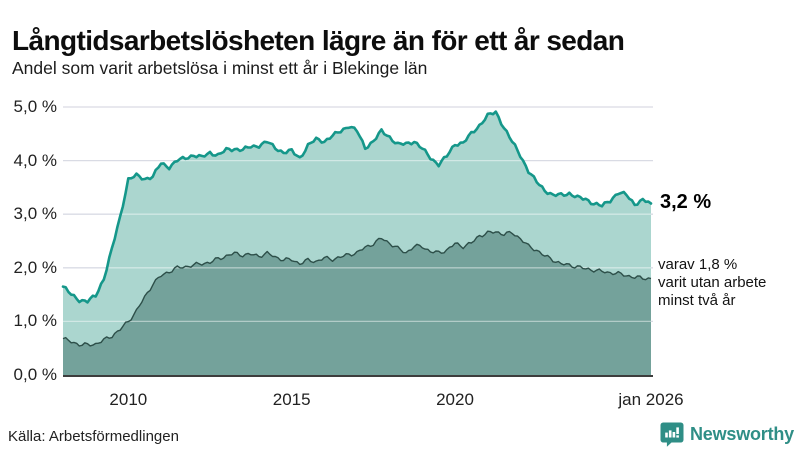 The height and width of the screenshot is (450, 800). What do you see at coordinates (35, 321) in the screenshot?
I see `y-axis-tick-label: 1,0 %` at bounding box center [35, 321].